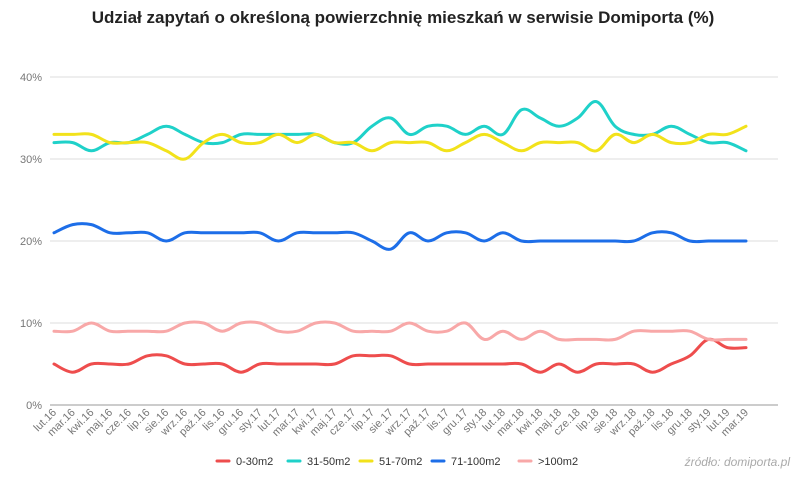 The image size is (806, 483). I want to click on series-line-100m2, so click(400, 331).